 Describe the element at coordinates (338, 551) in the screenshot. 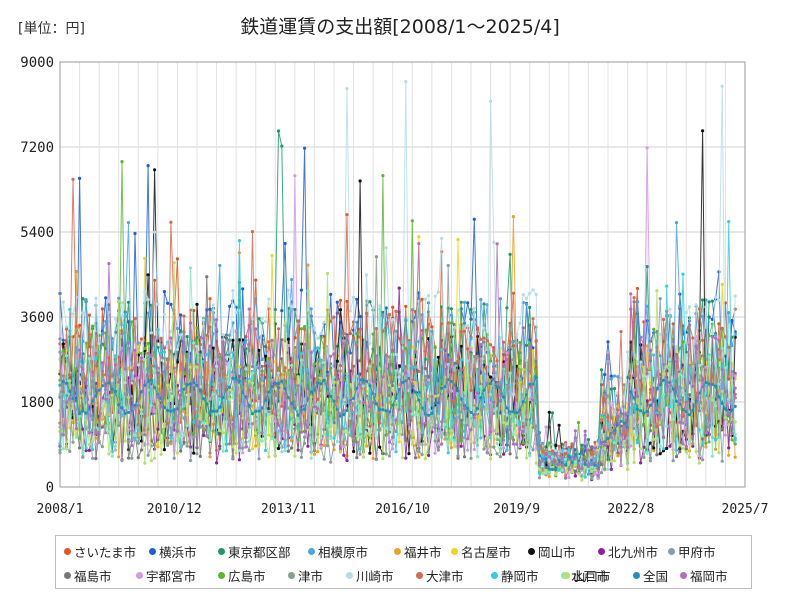

I see `legend-item: 相模原市` at that location.